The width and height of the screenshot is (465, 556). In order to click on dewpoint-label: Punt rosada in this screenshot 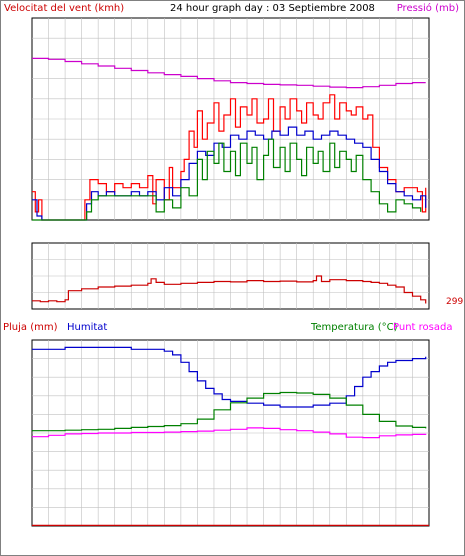, I will do `click(422, 327)`.